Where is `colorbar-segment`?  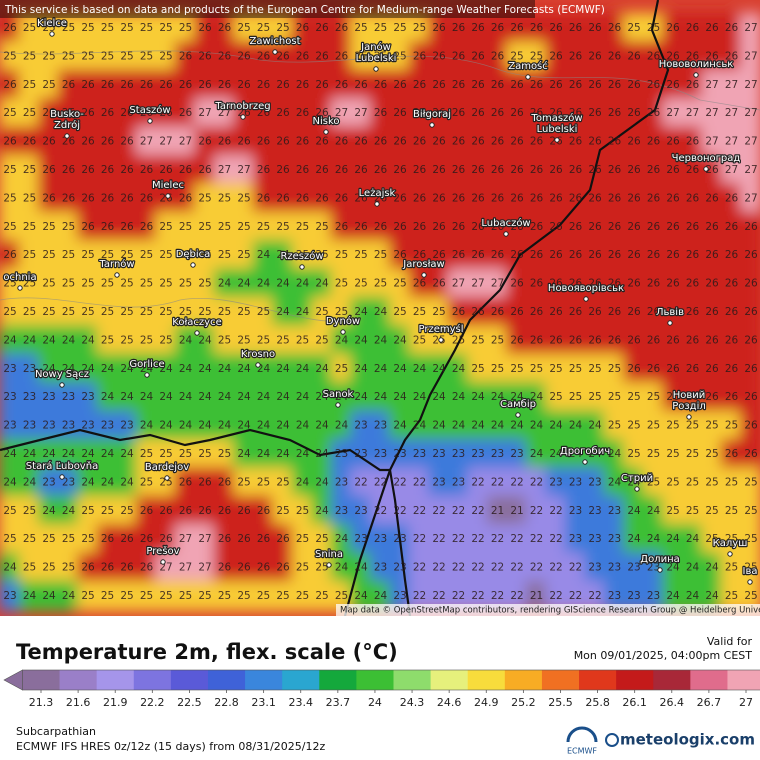
colorbar-segment is located at coordinates (743, 680).